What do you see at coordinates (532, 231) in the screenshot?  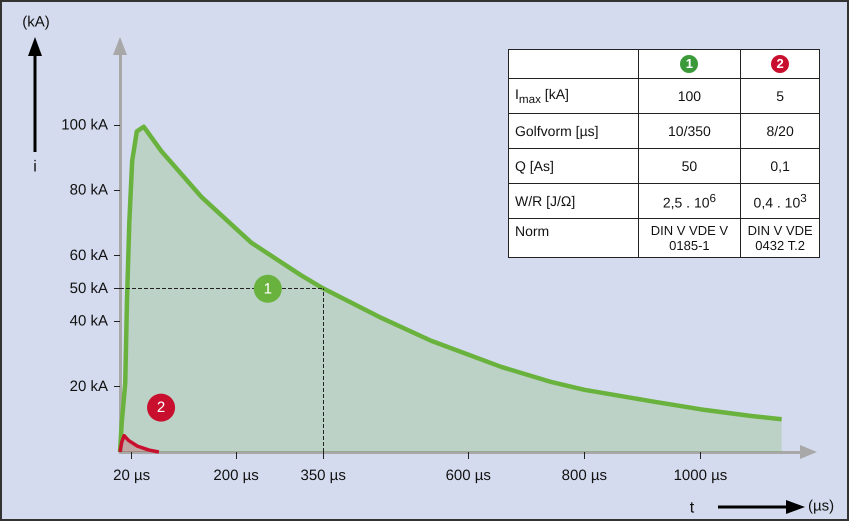 I see `category-label: Norm` at bounding box center [532, 231].